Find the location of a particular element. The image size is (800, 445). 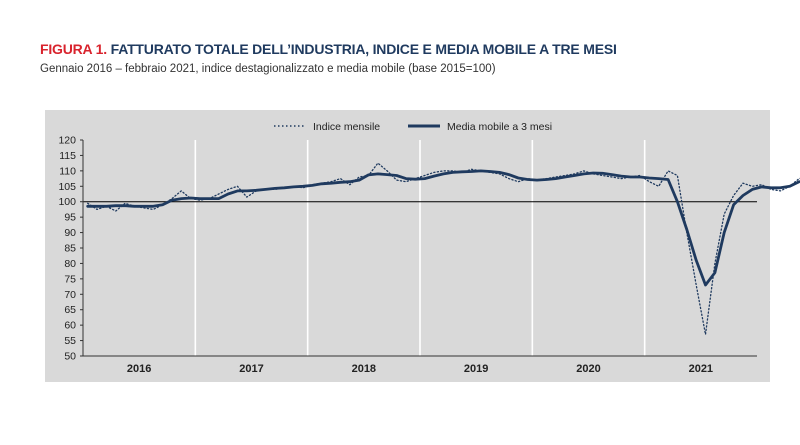

y-tick-label: 95 is located at coordinates (70, 218).